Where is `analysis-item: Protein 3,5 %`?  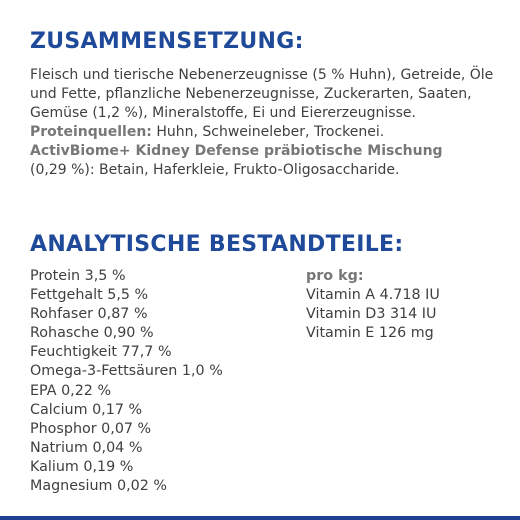 analysis-item: Protein 3,5 % is located at coordinates (78, 276).